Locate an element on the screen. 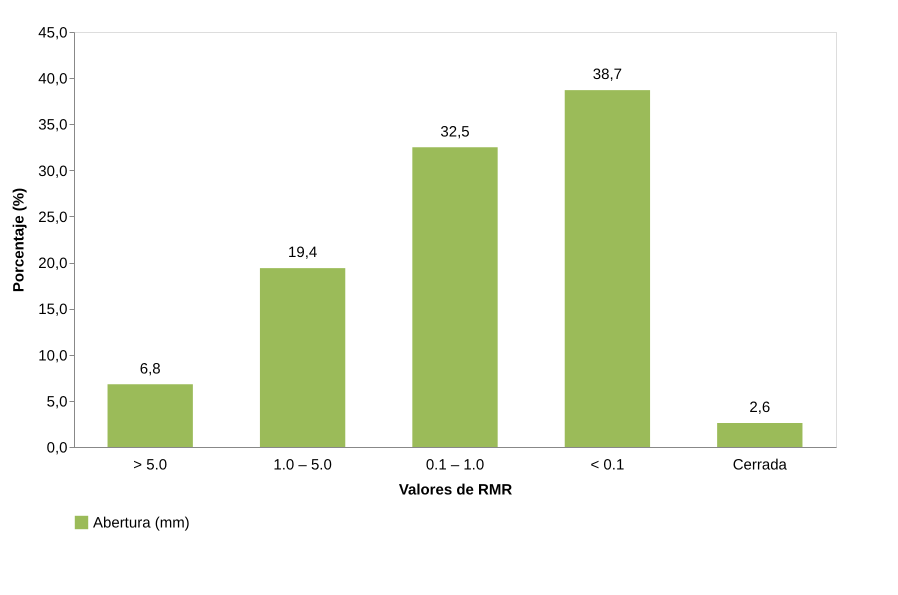 This screenshot has height=595, width=898. y-axis-title: Porcentaje (%) is located at coordinates (19, 240).